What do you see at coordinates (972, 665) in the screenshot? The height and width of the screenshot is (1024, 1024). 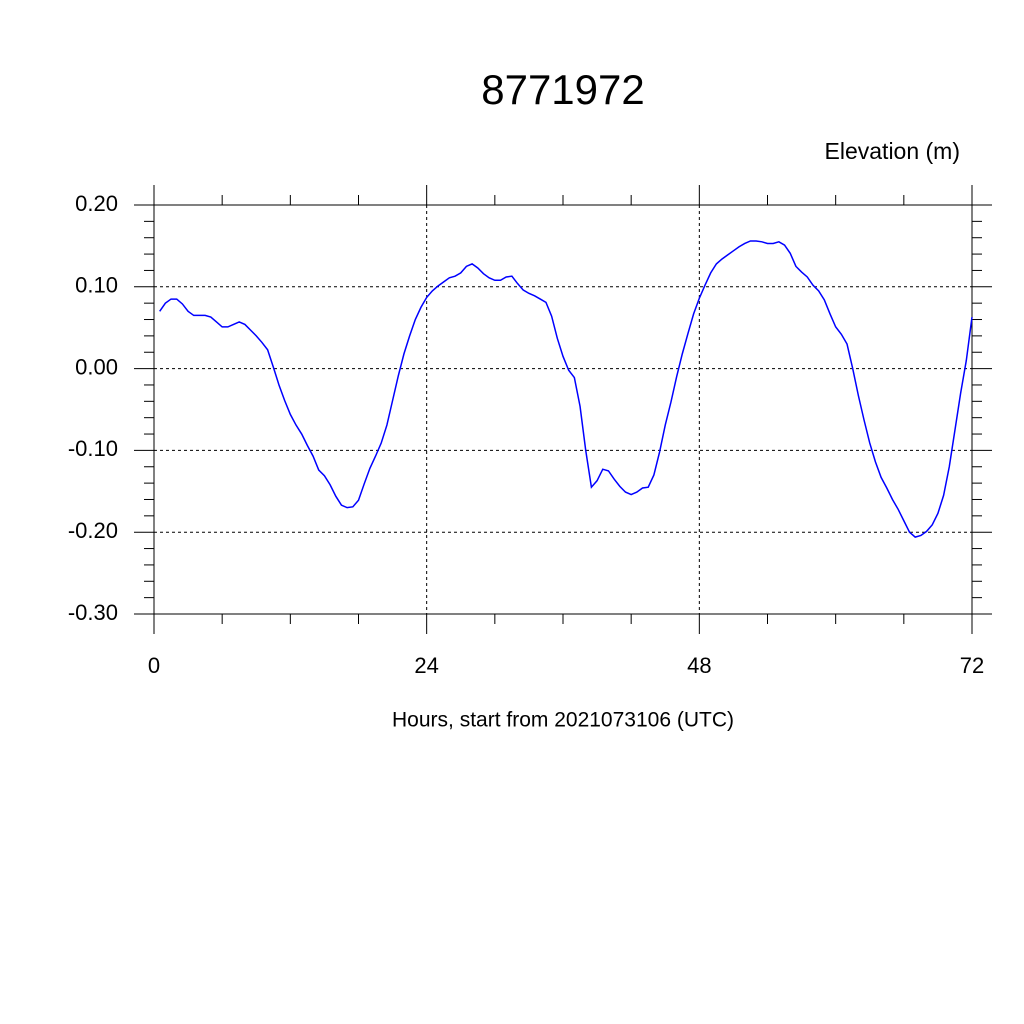 I see `x-tick-label: 72` at bounding box center [972, 665].